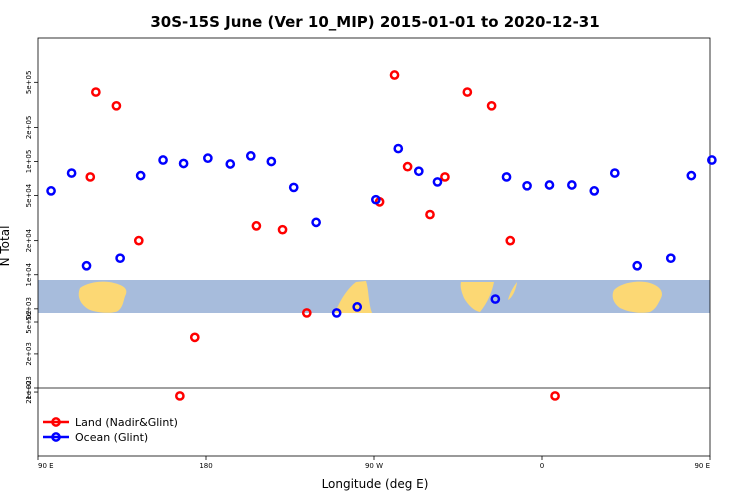 The width and height of the screenshot is (750, 500). I want to click on y-tick-label: 5e+05, so click(29, 83).